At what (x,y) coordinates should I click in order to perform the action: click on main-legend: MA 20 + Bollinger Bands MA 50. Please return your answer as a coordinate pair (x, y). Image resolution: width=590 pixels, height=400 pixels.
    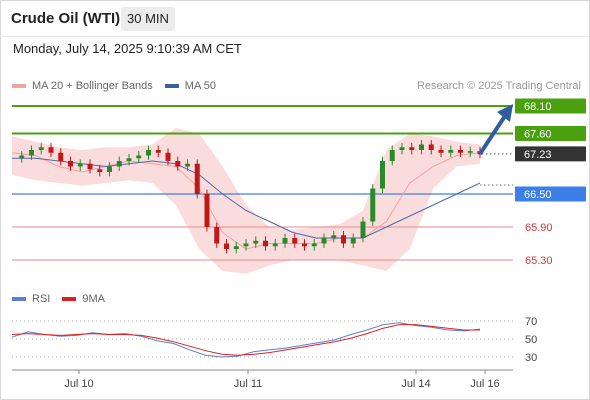
    Looking at the image, I should click on (120, 86).